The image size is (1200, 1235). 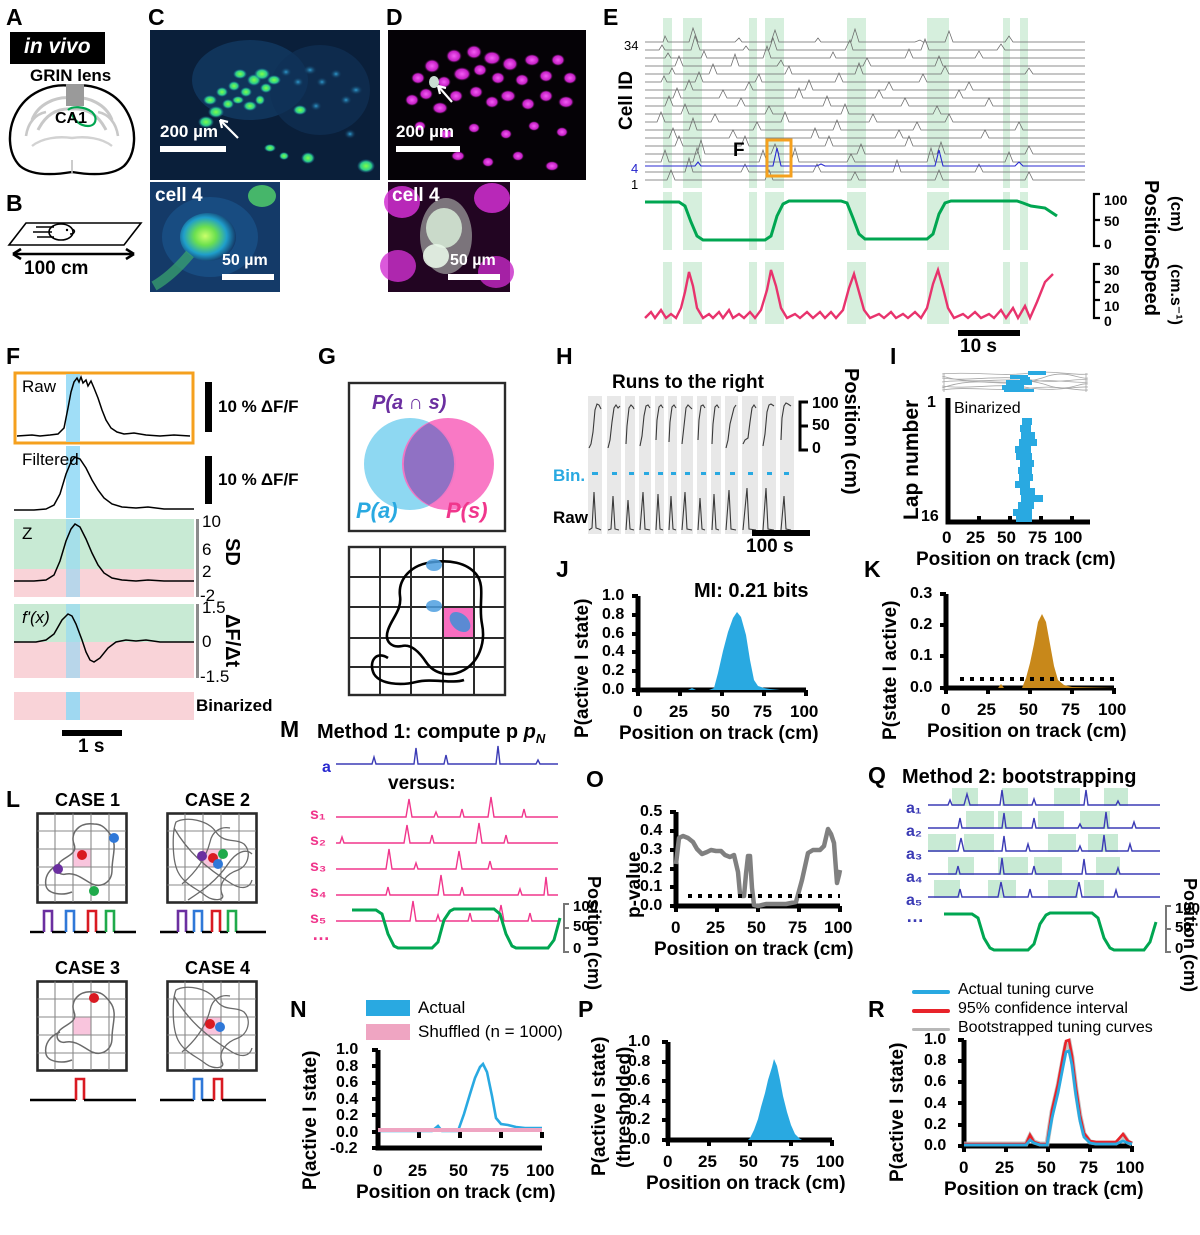 What do you see at coordinates (1088, 1167) in the screenshot?
I see `panel-r-xtick-75: 75` at bounding box center [1088, 1167].